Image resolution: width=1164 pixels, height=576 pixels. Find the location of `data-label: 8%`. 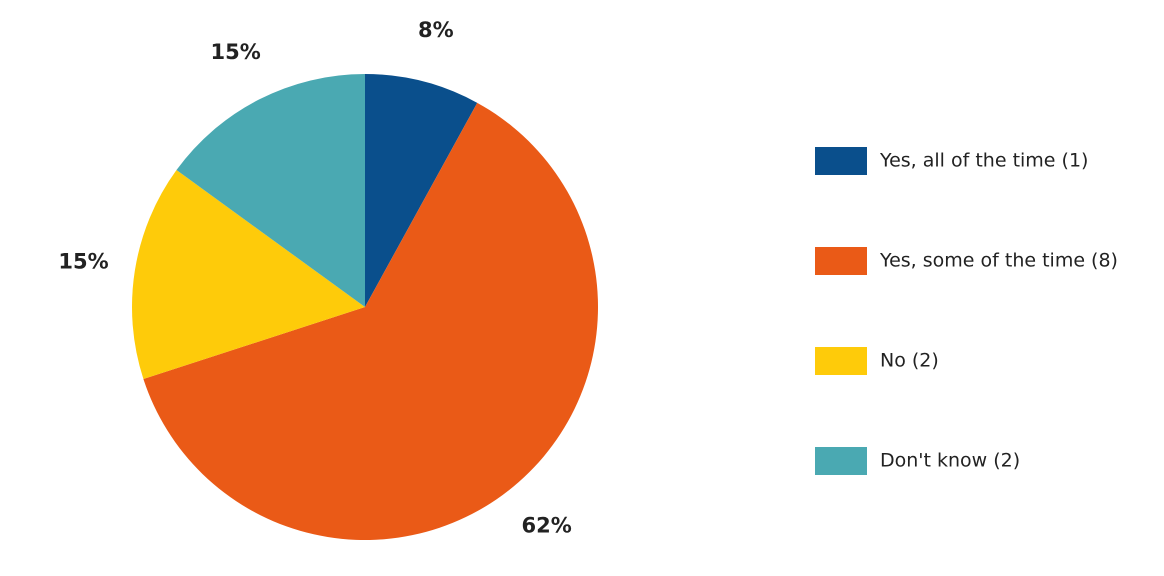

data-label: 8% is located at coordinates (436, 30).